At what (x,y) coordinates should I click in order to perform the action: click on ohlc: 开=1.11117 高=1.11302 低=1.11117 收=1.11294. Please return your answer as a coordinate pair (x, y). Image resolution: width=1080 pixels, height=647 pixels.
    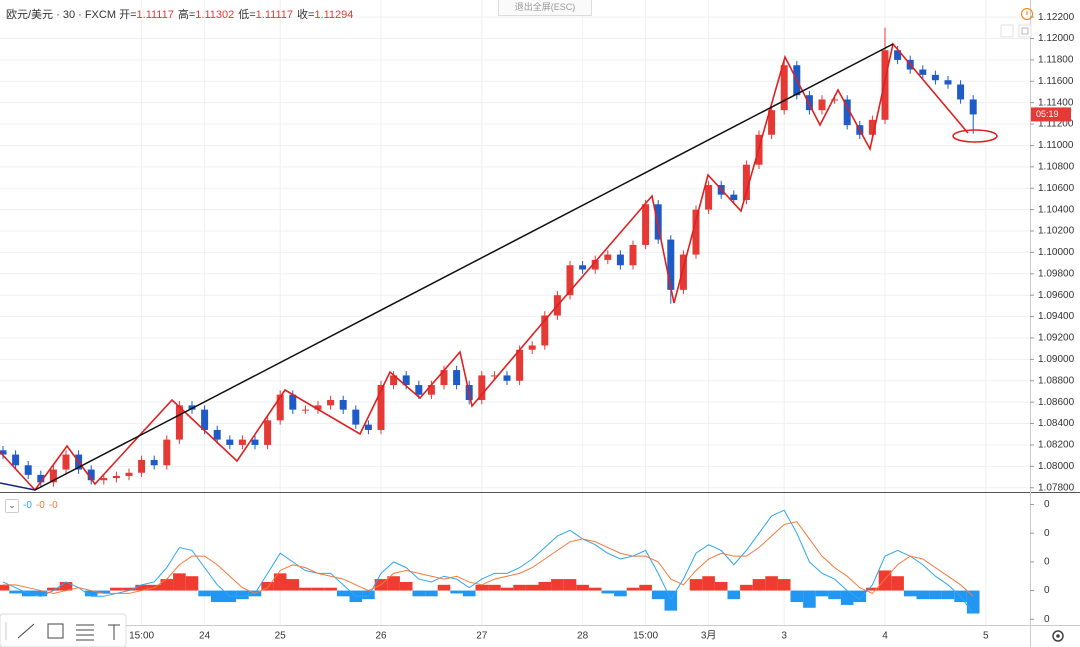
    Looking at the image, I should click on (238, 15).